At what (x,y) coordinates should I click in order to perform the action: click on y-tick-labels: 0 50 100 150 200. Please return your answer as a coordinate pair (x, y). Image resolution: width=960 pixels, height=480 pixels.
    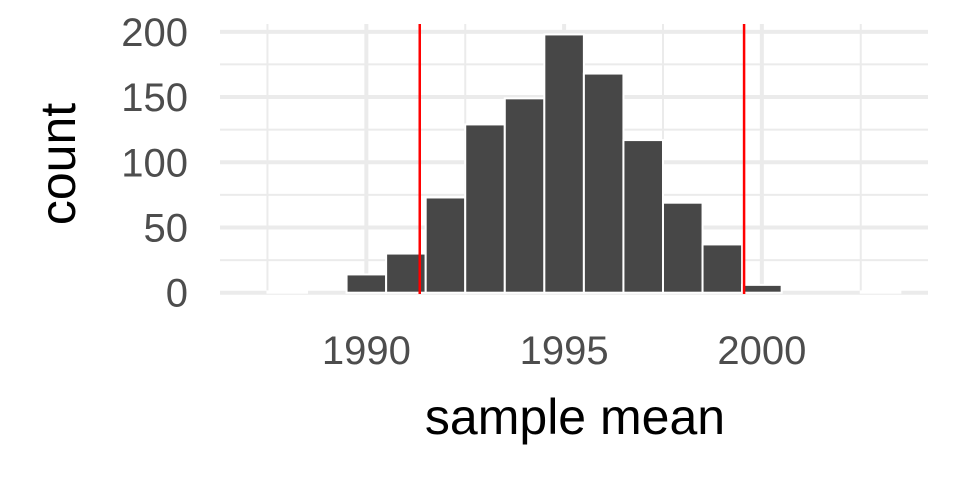
    Looking at the image, I should click on (154, 163).